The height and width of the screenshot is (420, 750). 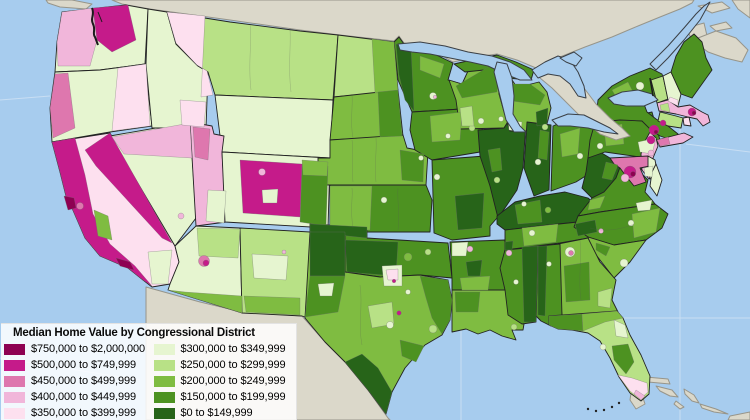 What do you see at coordinates (644, 205) in the screenshot?
I see `patch-va-southeast` at bounding box center [644, 205].